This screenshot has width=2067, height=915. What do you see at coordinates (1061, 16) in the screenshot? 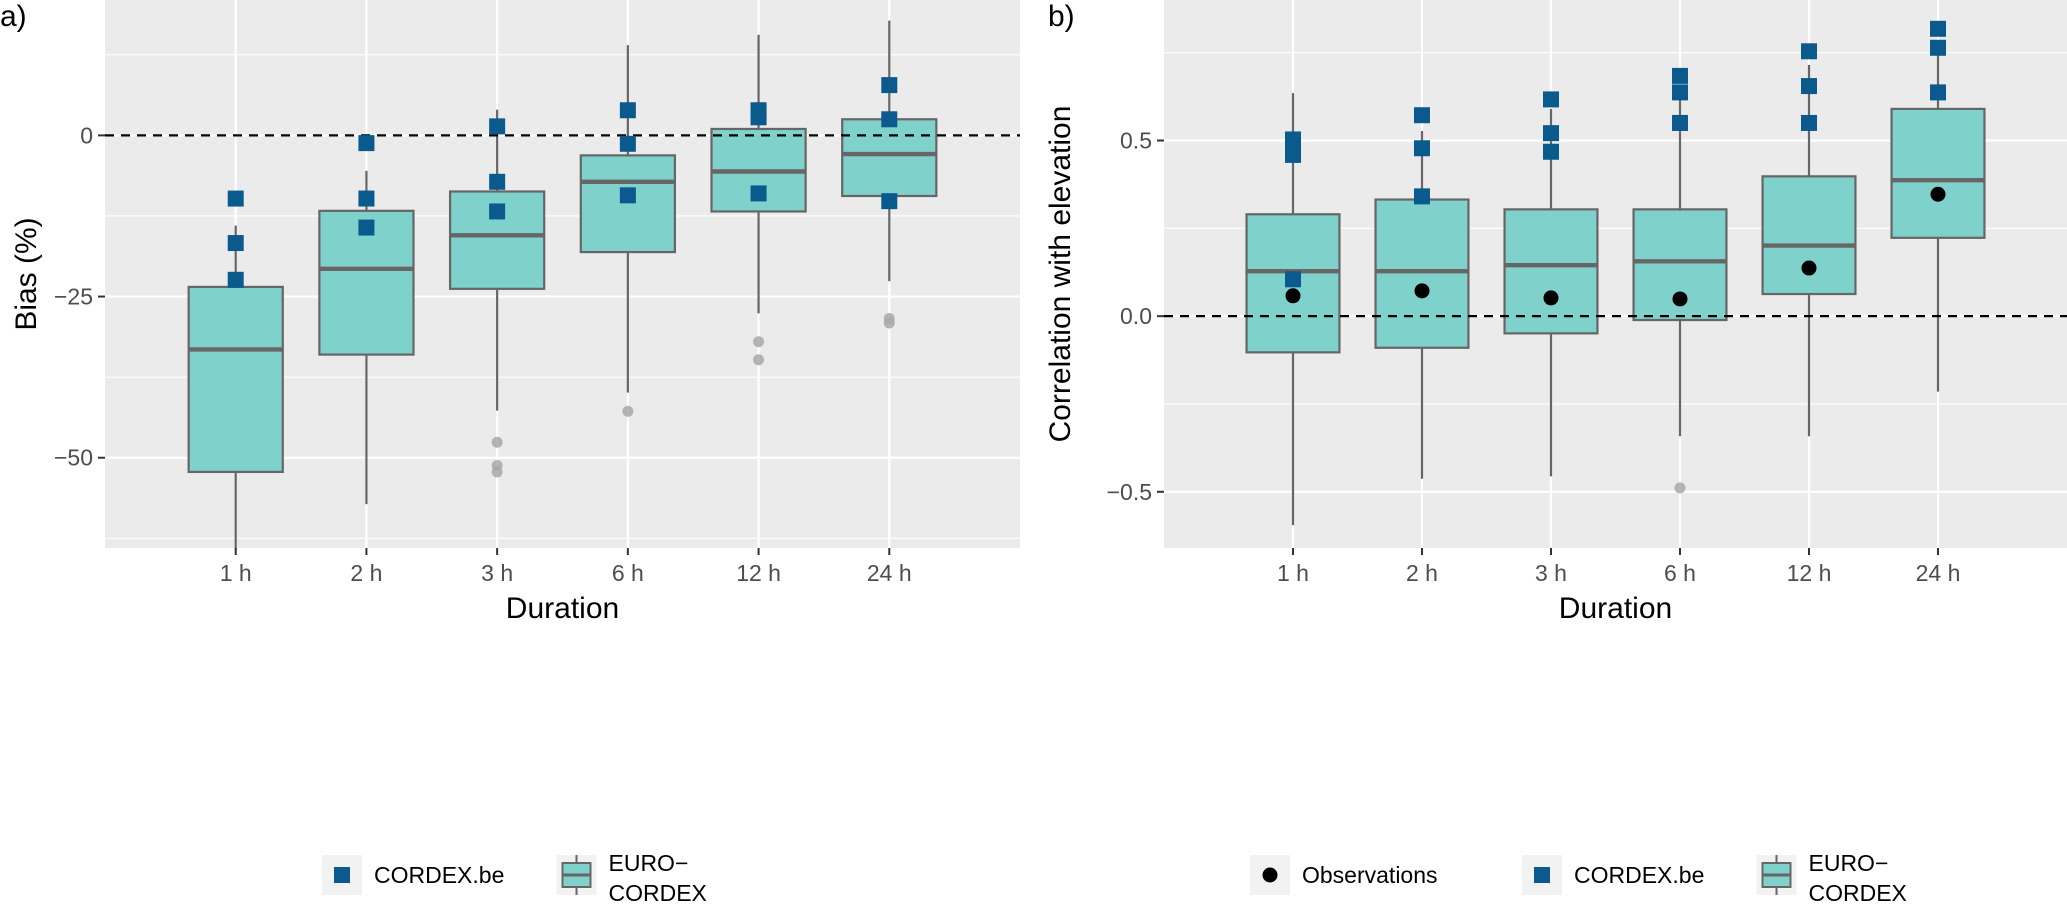
I see `panel-label: b)` at bounding box center [1061, 16].